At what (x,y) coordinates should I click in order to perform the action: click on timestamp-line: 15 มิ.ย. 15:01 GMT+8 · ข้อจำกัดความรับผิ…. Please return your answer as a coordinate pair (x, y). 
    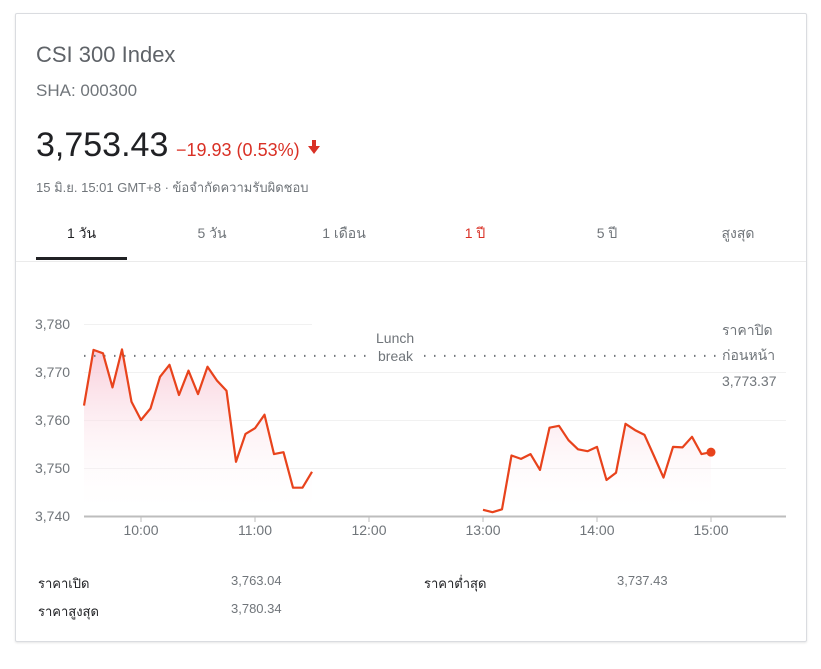
    Looking at the image, I should click on (172, 187).